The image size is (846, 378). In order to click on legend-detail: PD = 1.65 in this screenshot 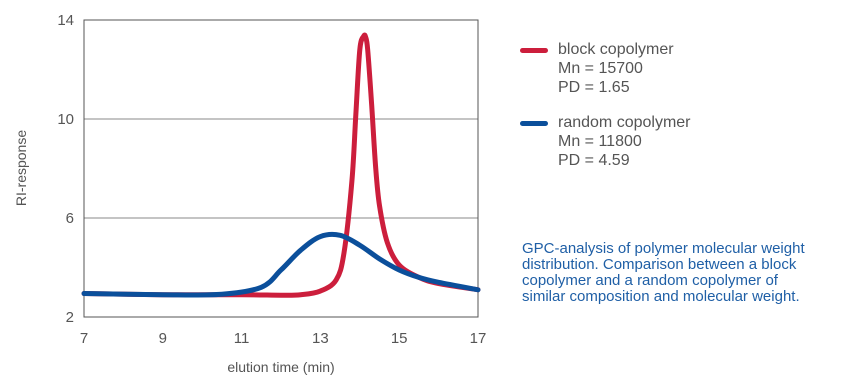, I will do `click(594, 87)`.